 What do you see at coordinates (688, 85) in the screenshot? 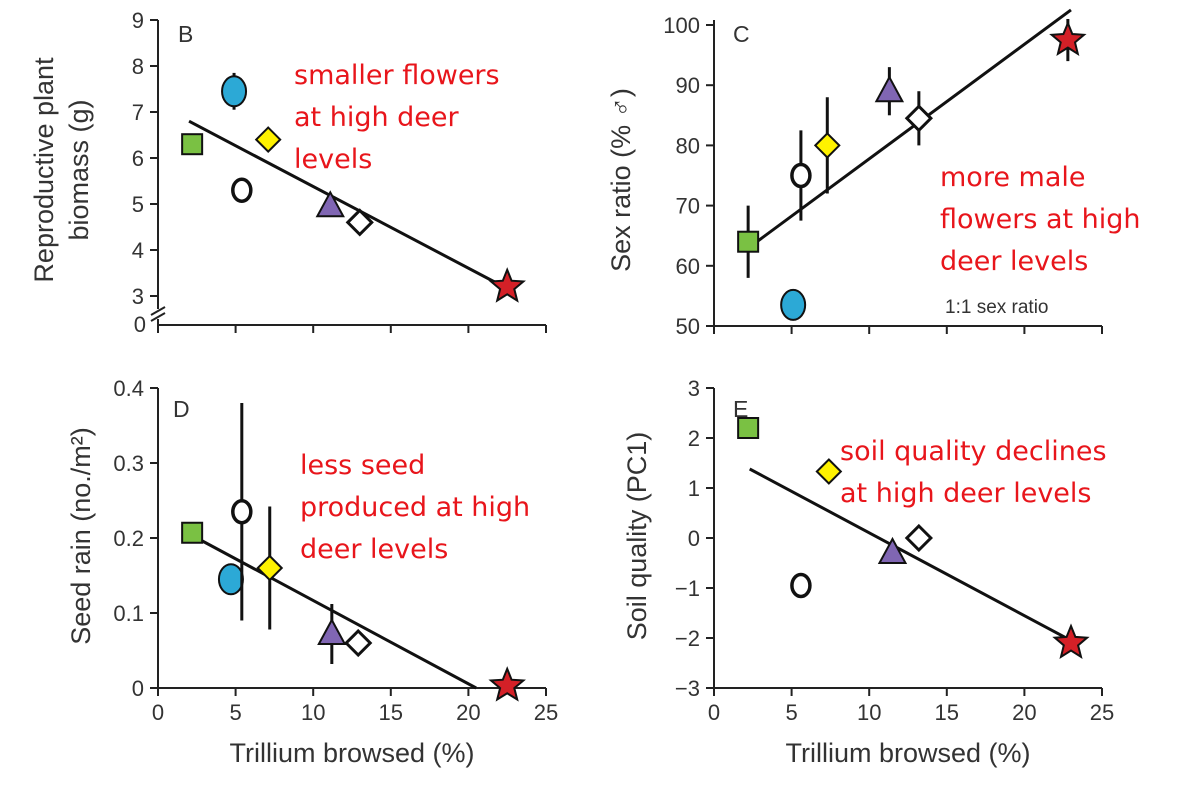
I see `panel-c-y-tick-label: 90` at bounding box center [688, 85].